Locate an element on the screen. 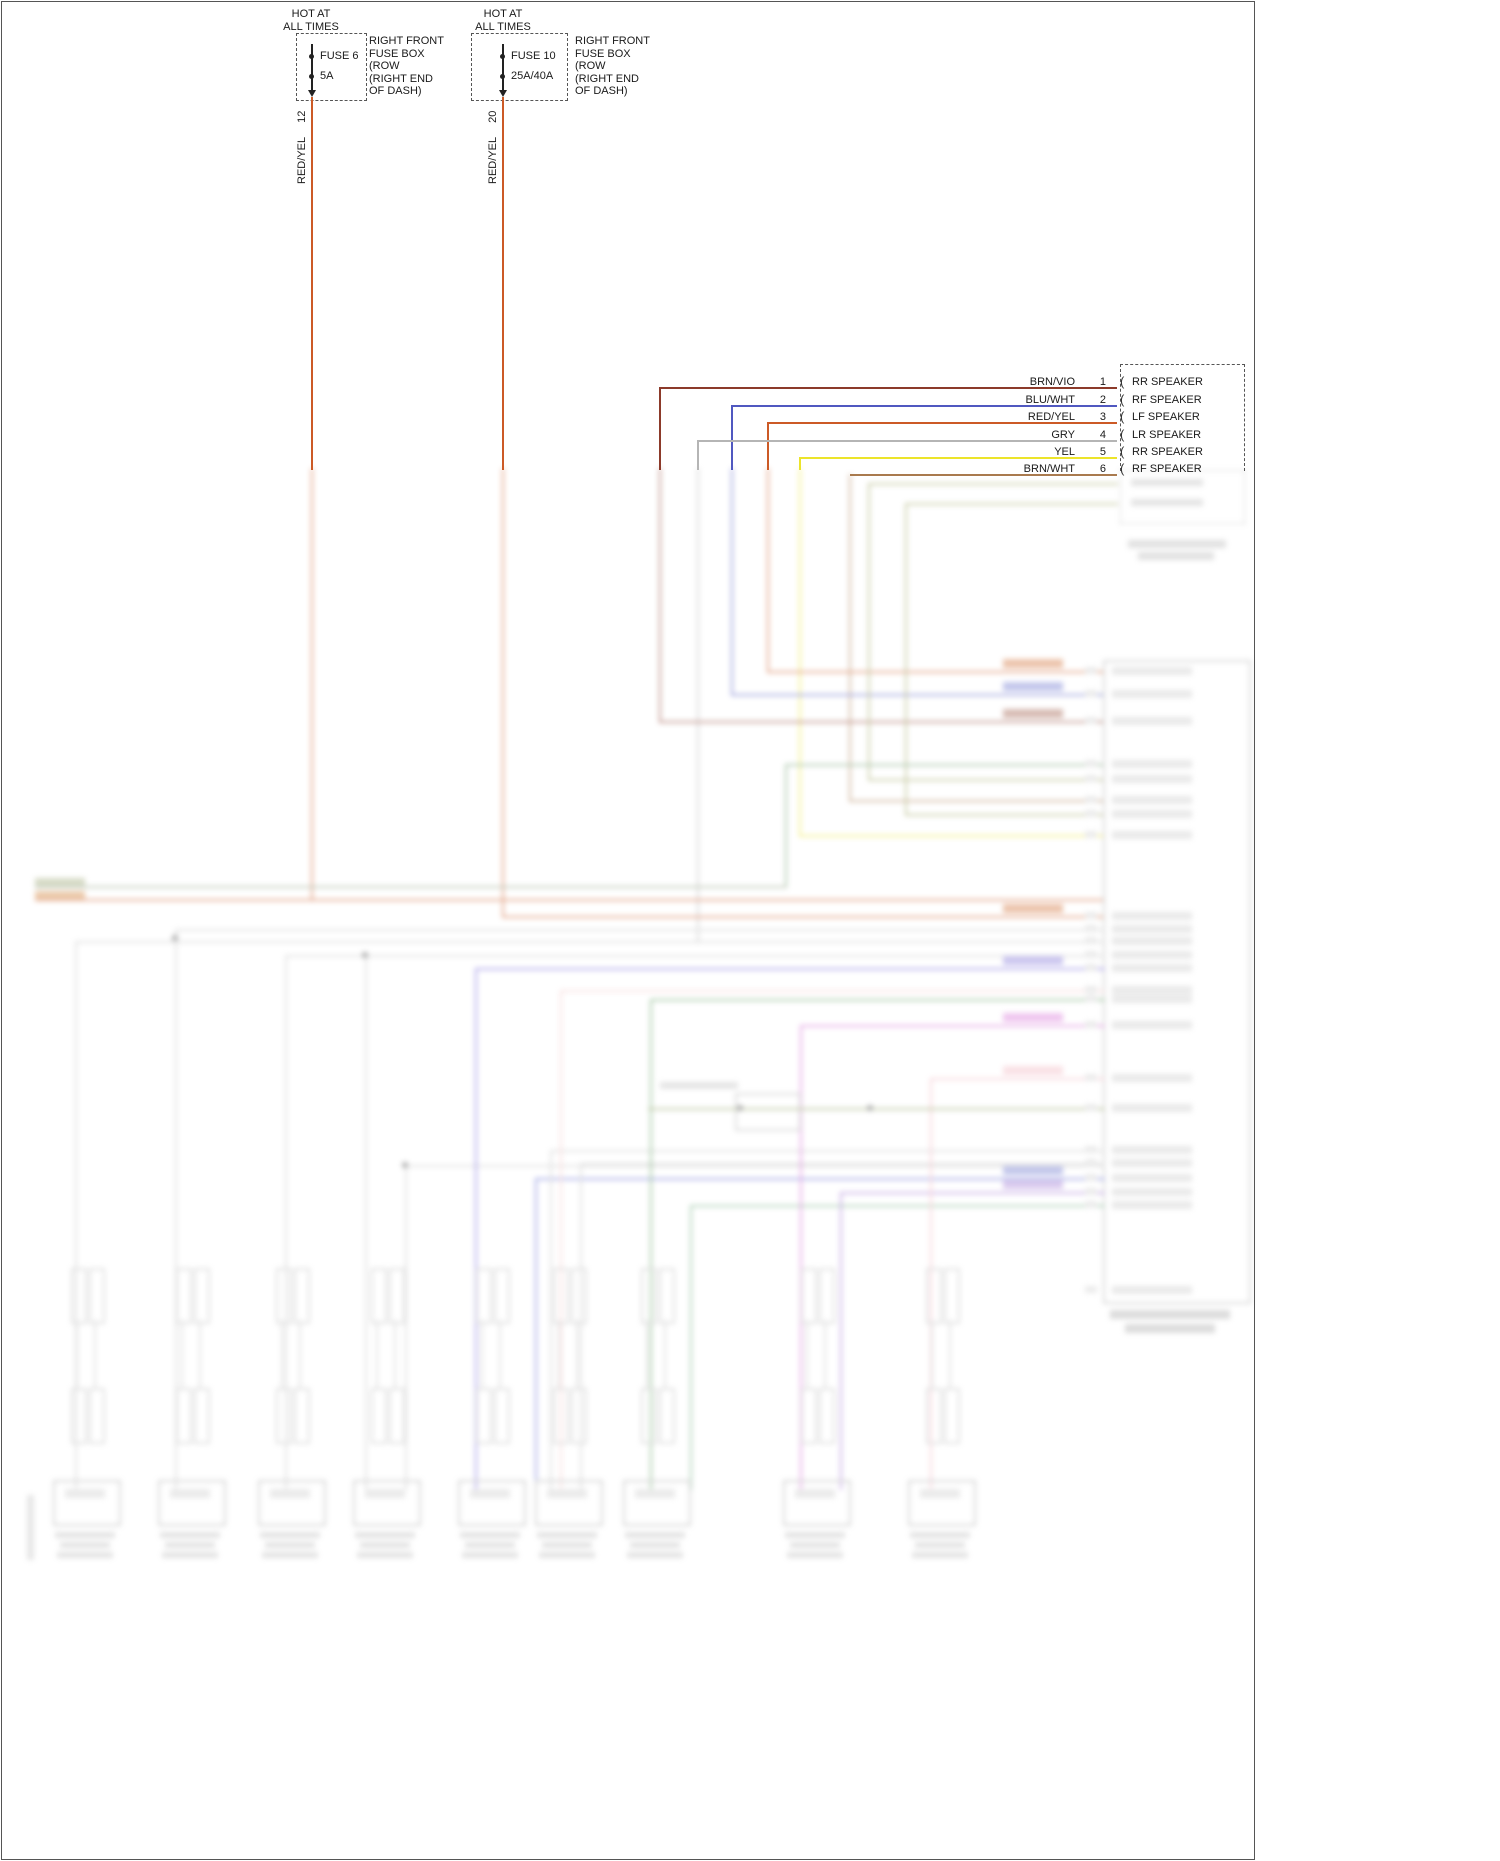 The height and width of the screenshot is (1861, 1500). arrow-down-icon is located at coordinates (312, 93).